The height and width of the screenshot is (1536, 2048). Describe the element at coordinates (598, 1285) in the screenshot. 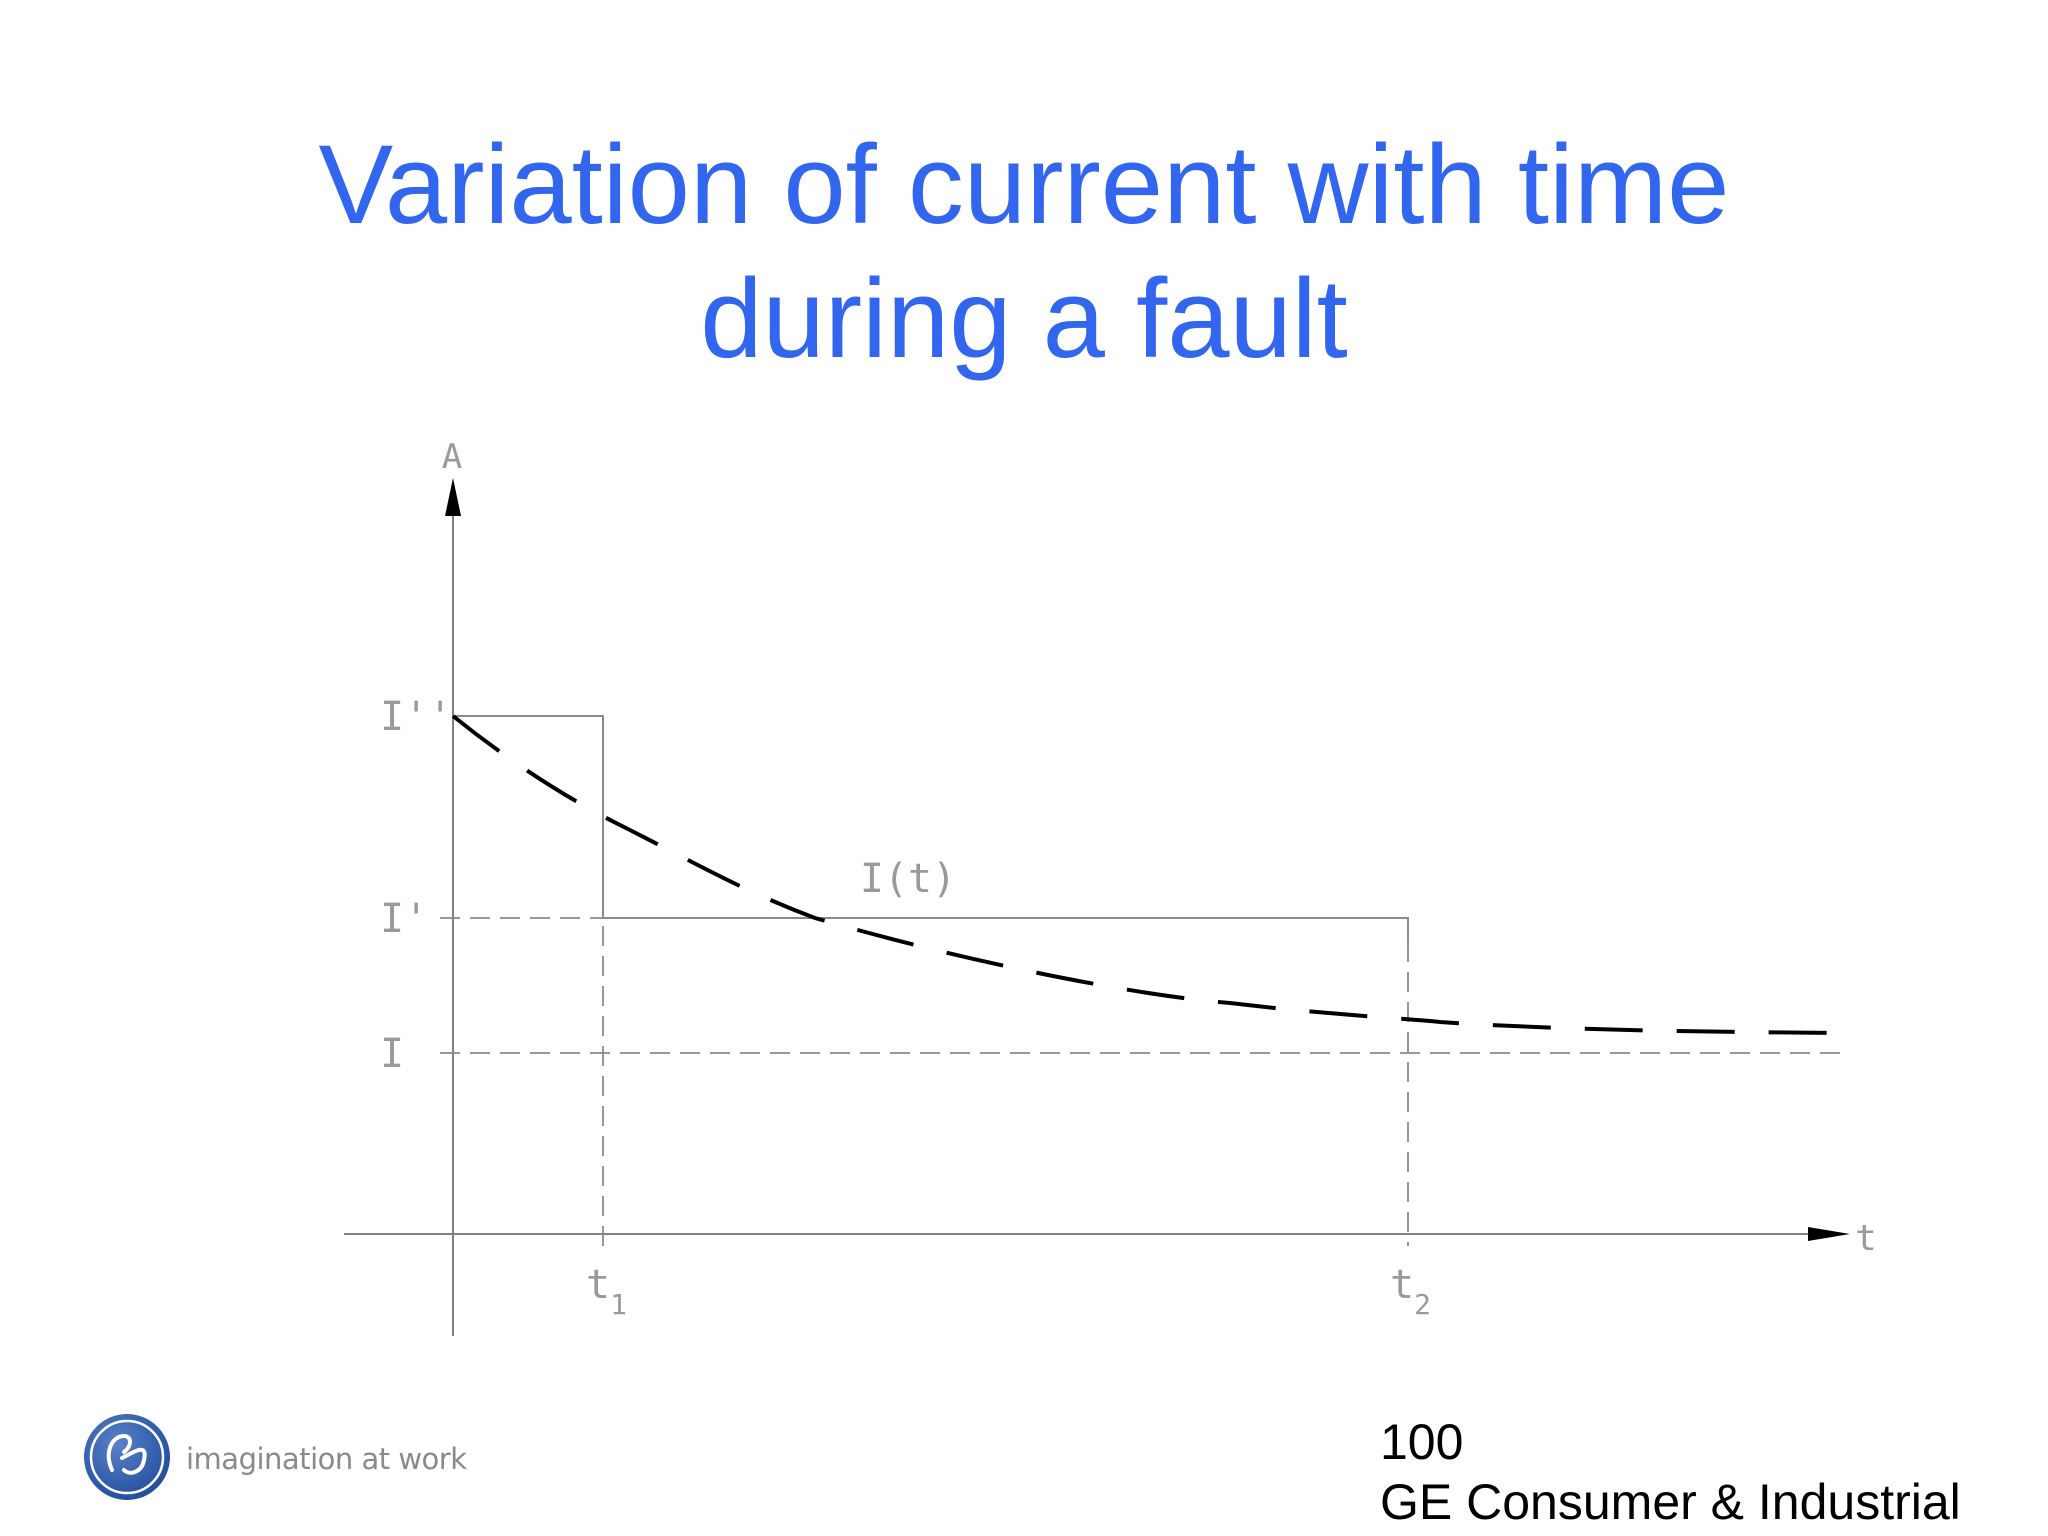

I see `t1-label-base: t` at that location.